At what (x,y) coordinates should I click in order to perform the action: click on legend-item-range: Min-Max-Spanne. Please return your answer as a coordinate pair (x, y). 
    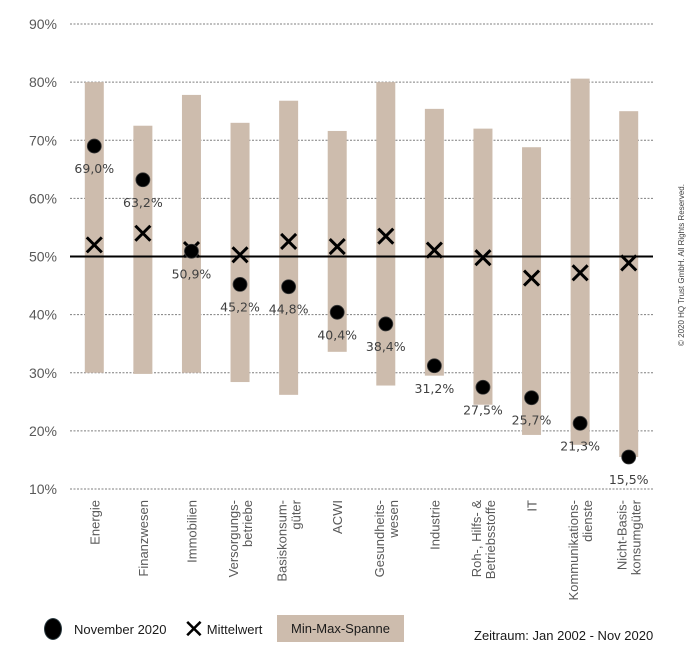
    Looking at the image, I should click on (340, 628).